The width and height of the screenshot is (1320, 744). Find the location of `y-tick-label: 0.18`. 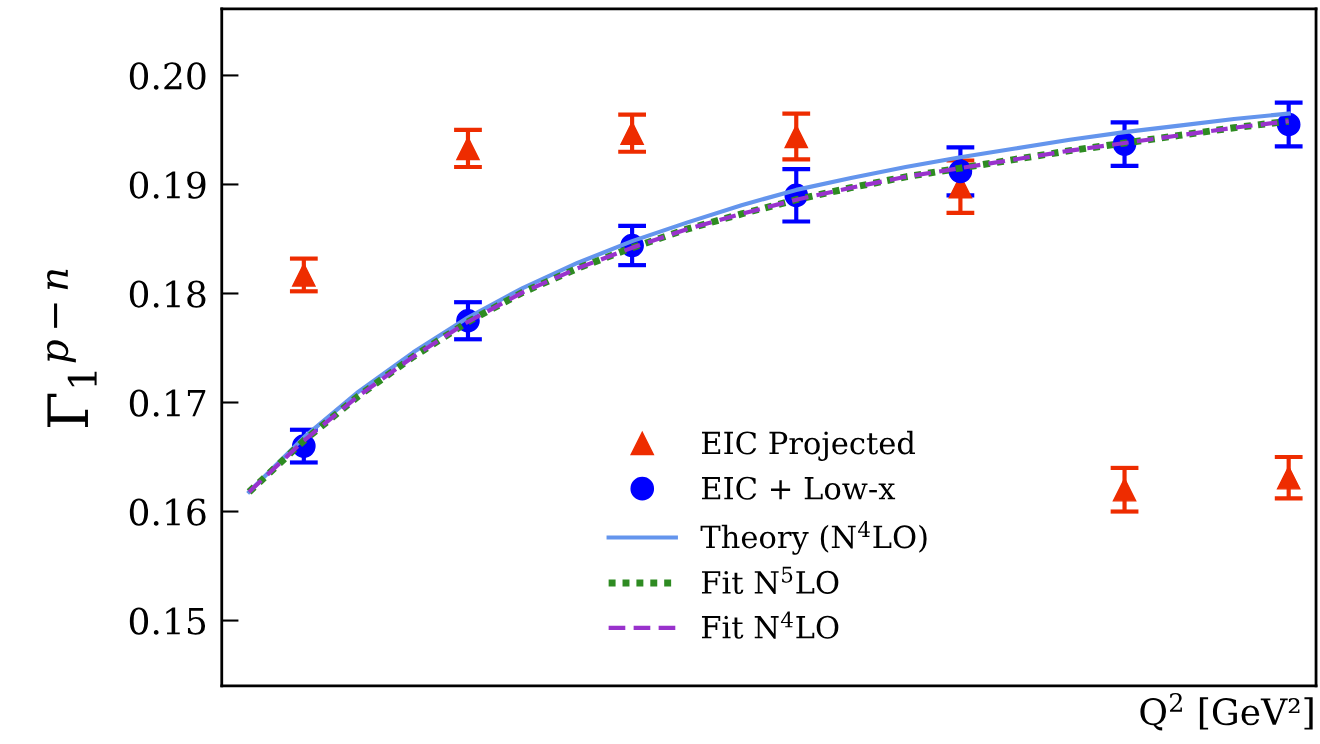

y-tick-label: 0.18 is located at coordinates (167, 294).